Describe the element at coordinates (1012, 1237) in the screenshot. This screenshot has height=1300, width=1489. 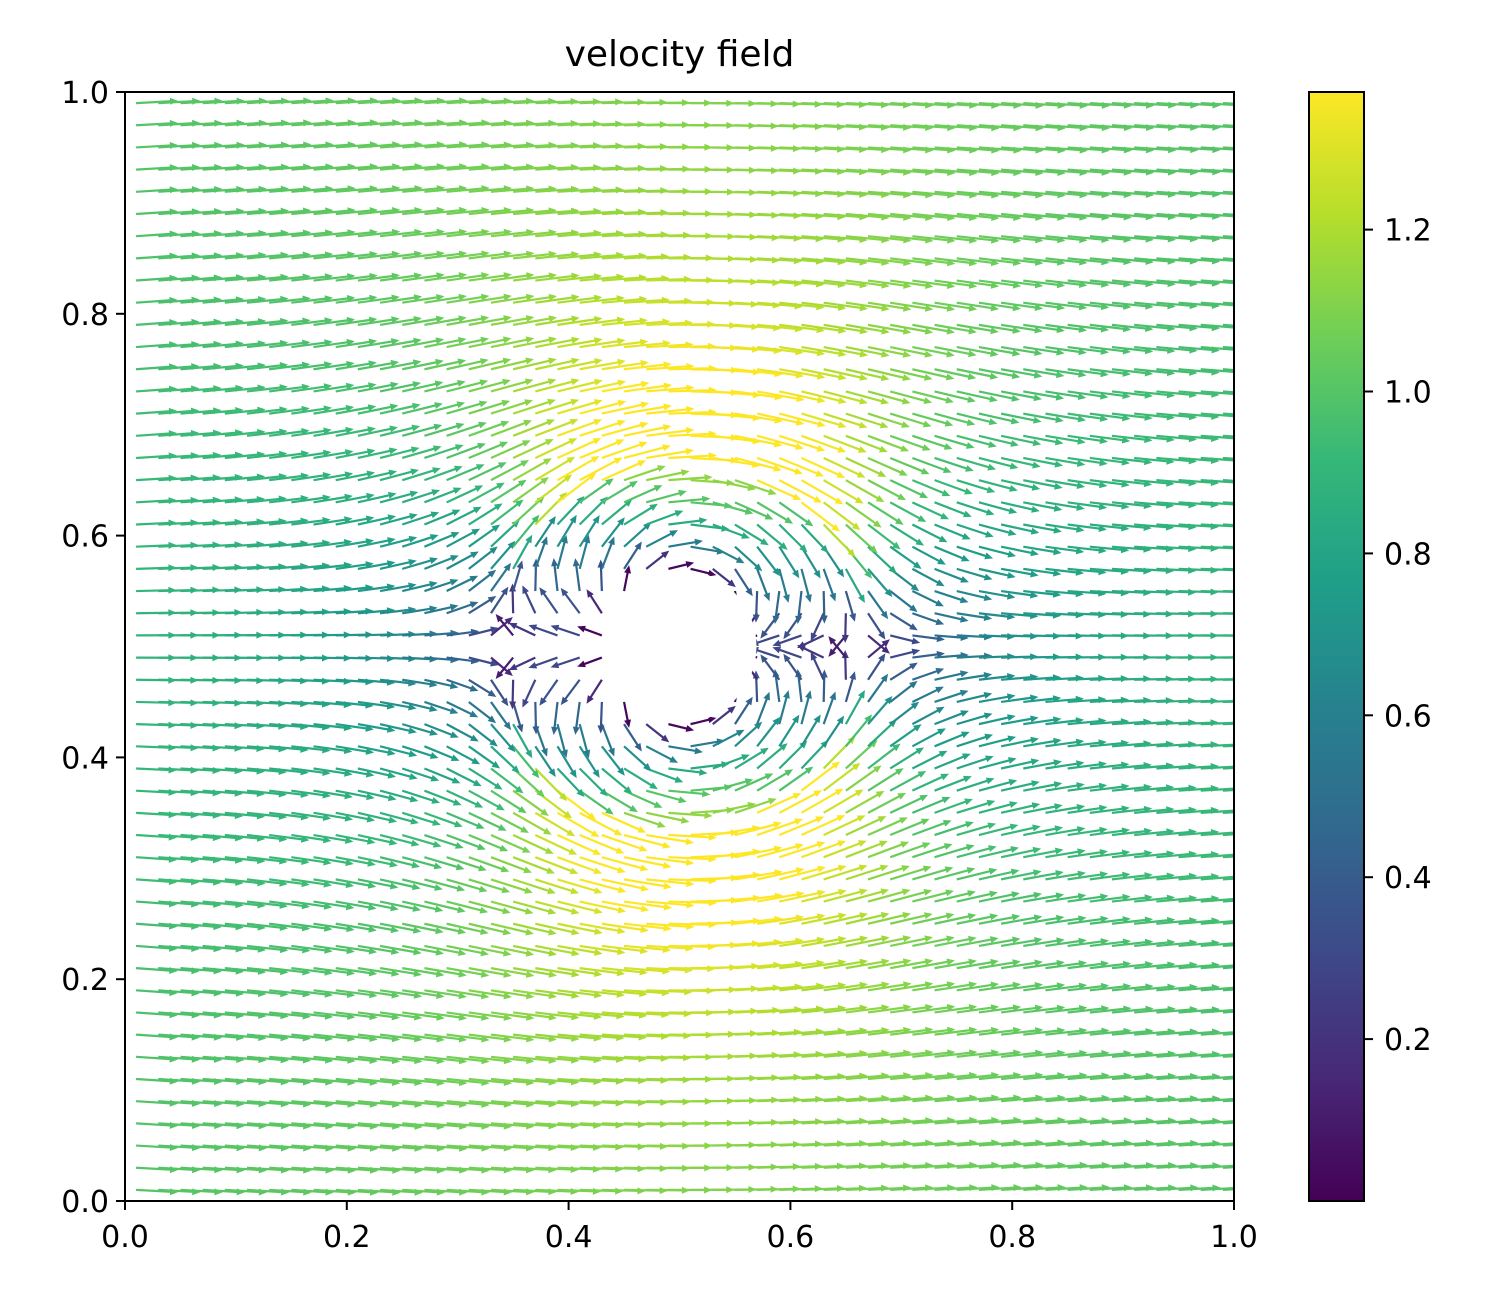
I see `x-tick-label: 0.8` at that location.